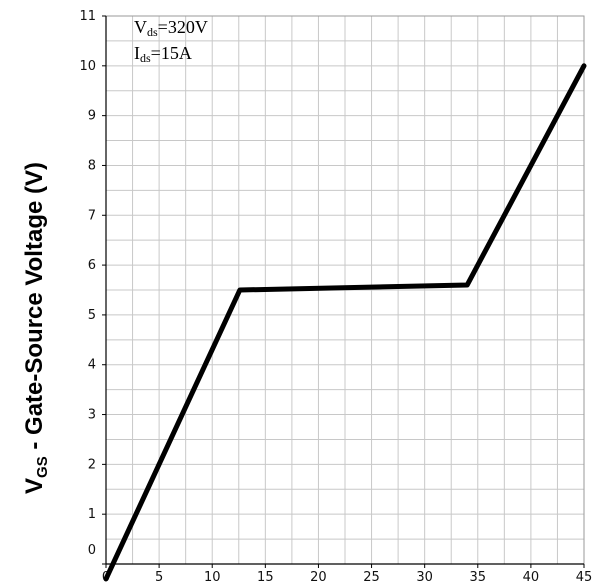 The width and height of the screenshot is (607, 586). Describe the element at coordinates (424, 577) in the screenshot. I see `x-tick-label: 30` at that location.